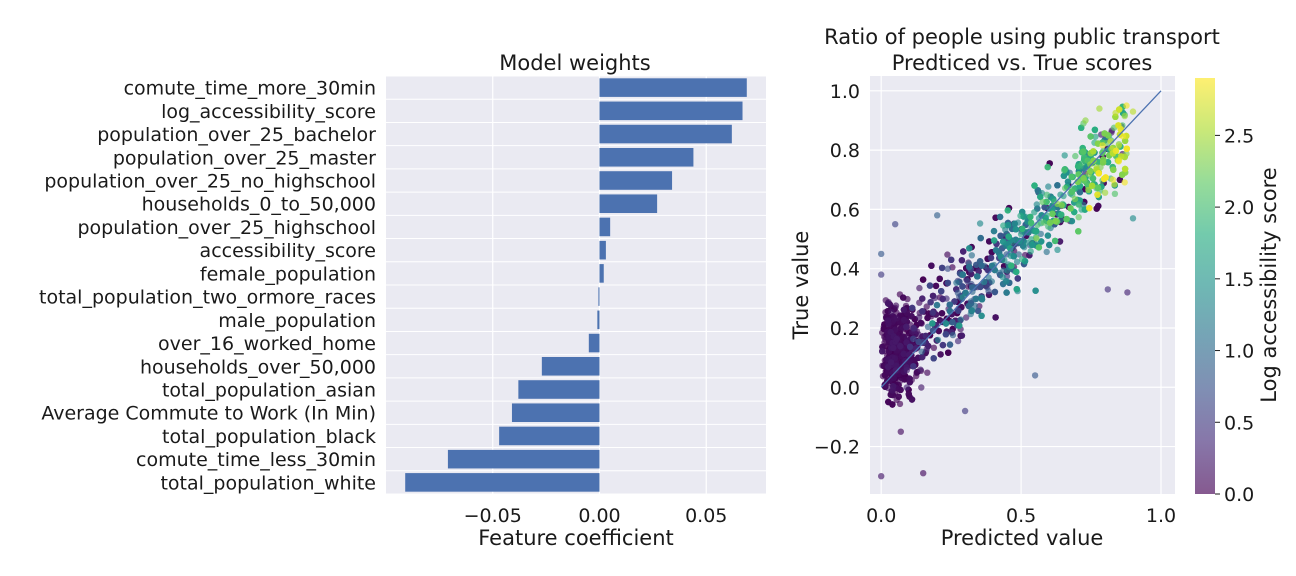 Image resolution: width=1296 pixels, height=576 pixels. I want to click on bar-category-label: over_16_worked_home, so click(267, 344).